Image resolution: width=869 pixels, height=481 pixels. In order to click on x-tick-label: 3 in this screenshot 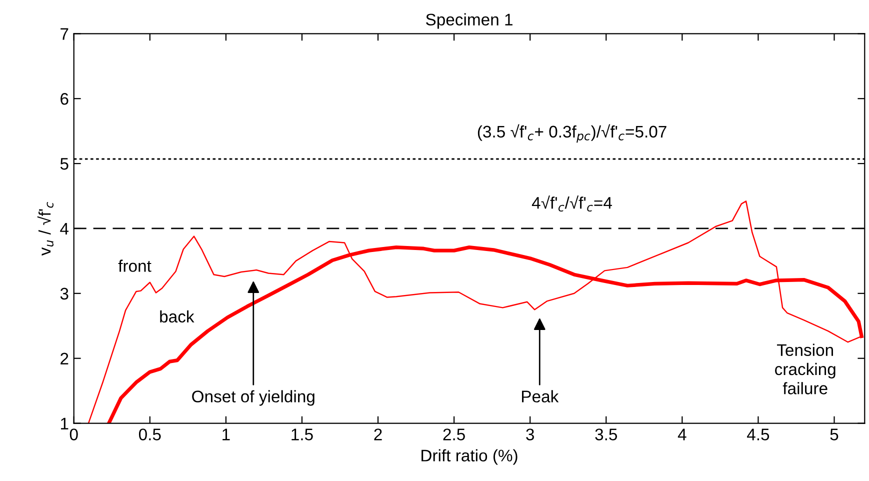, I will do `click(530, 434)`.